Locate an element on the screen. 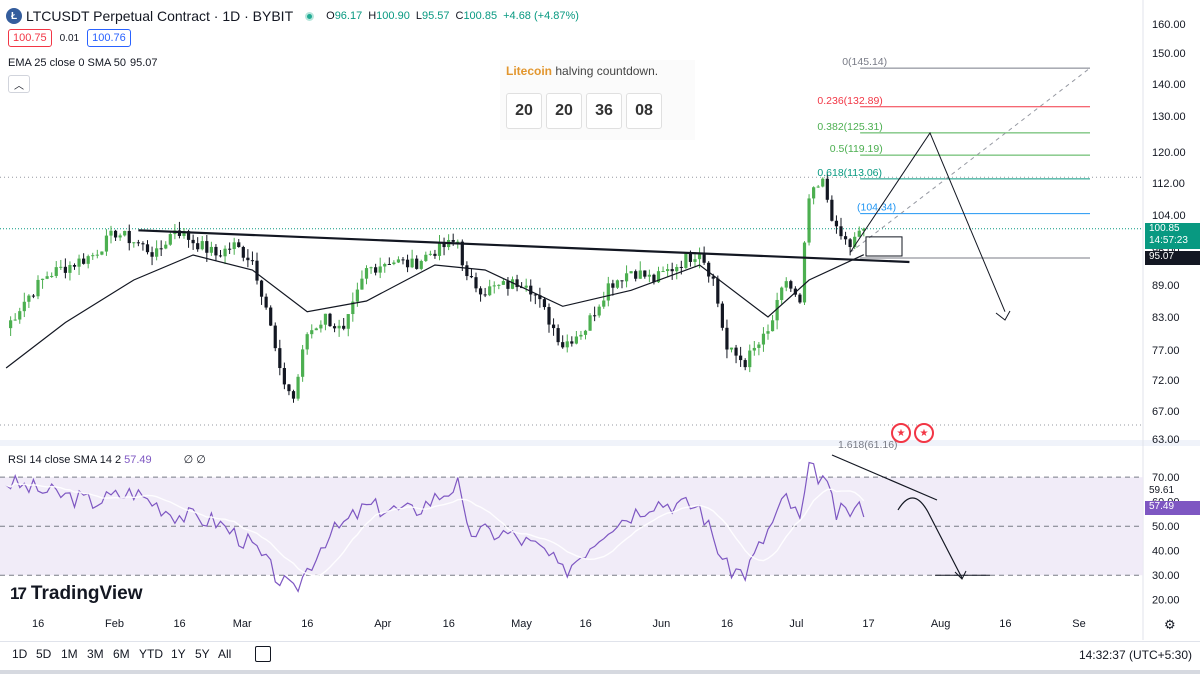  ema-legend: EMA 25 close 0 SMA 50 95.07 is located at coordinates (83, 63).